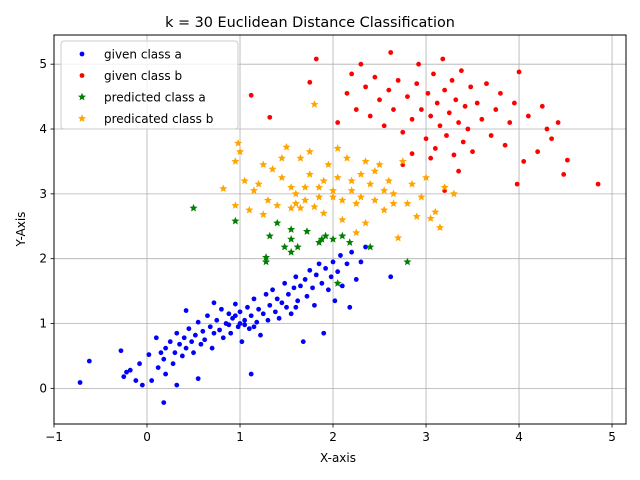  I want to click on y-axis-label: Y-Axis, so click(21, 230).